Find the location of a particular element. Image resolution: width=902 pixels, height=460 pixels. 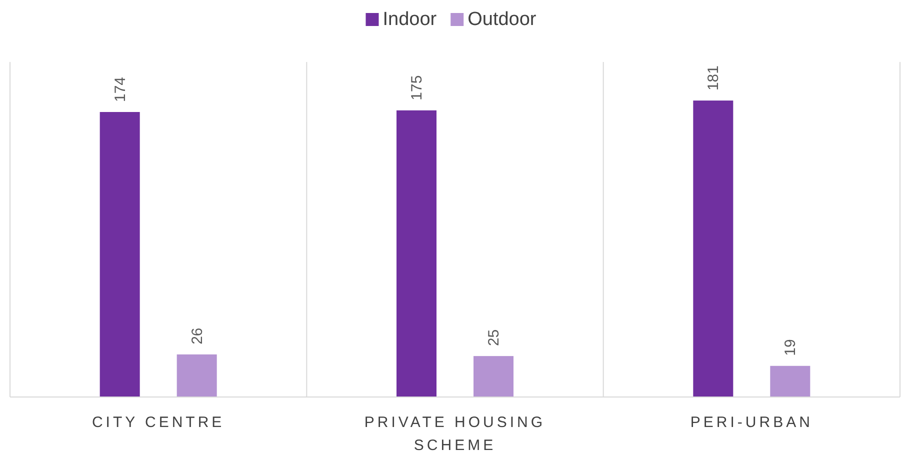

data-label: 181 is located at coordinates (713, 78).